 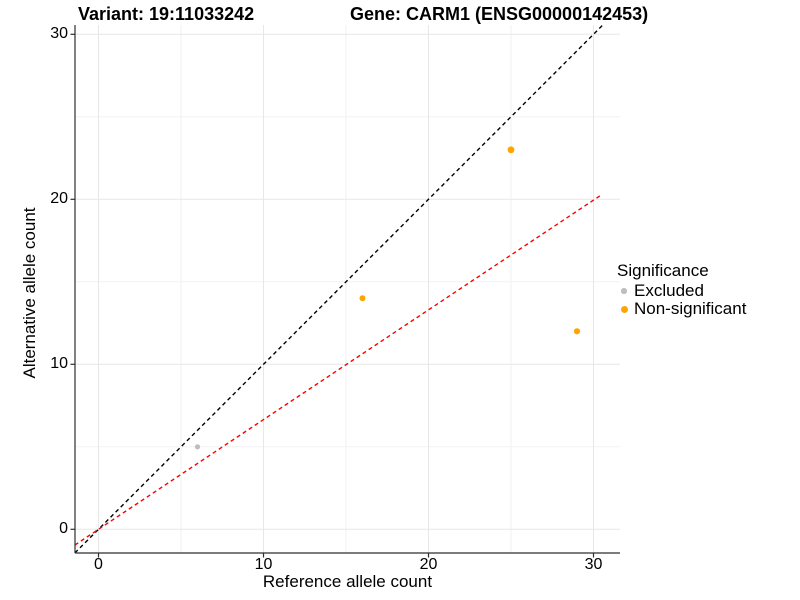 What do you see at coordinates (166, 14) in the screenshot?
I see `variant-title: Variant: 19:11033242` at bounding box center [166, 14].